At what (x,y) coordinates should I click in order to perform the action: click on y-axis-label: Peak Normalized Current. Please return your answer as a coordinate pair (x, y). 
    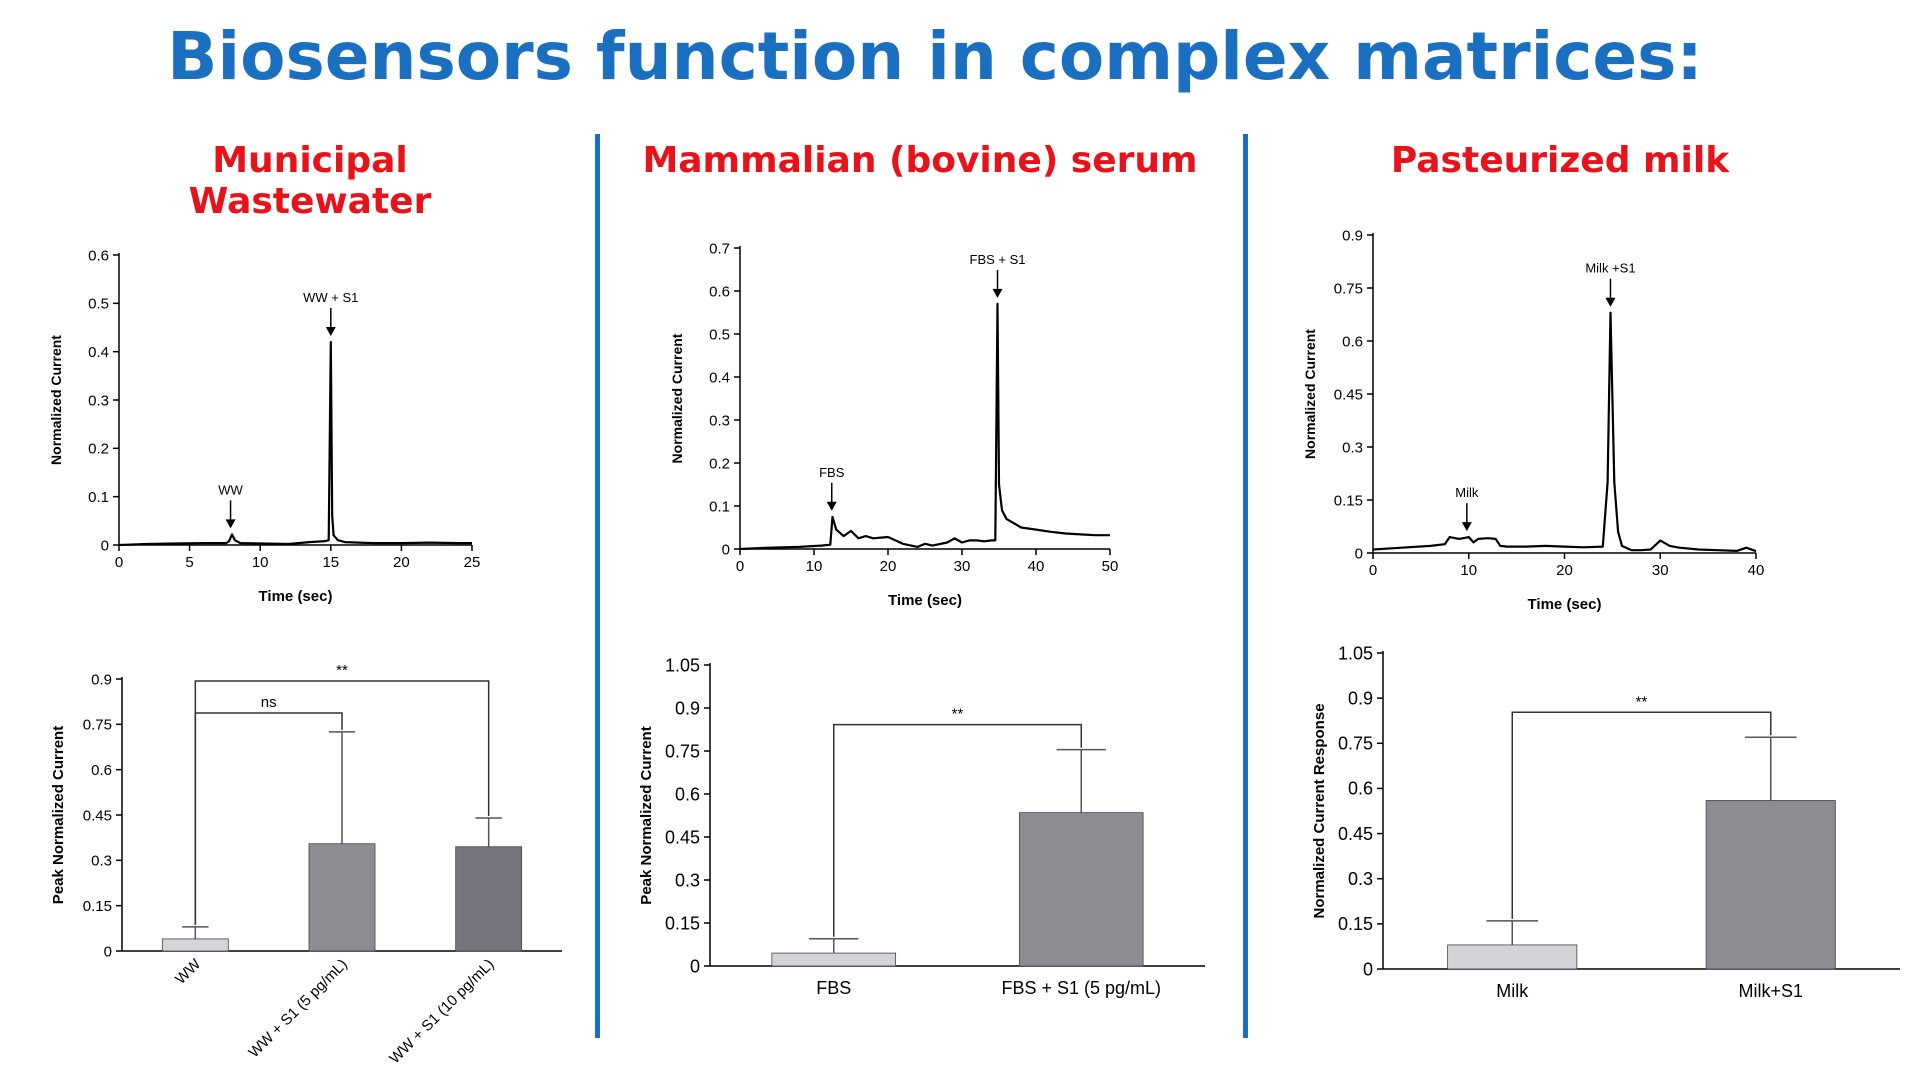
    Looking at the image, I should click on (58, 815).